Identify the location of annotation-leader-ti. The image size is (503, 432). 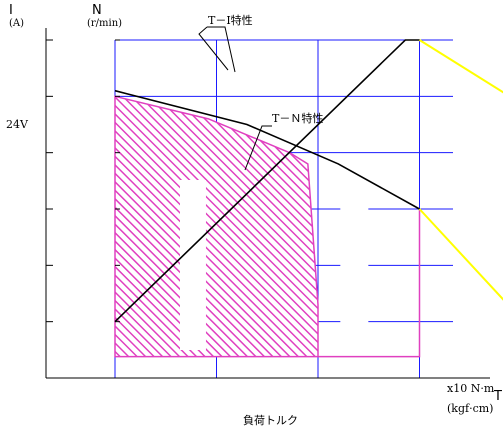
(221, 49).